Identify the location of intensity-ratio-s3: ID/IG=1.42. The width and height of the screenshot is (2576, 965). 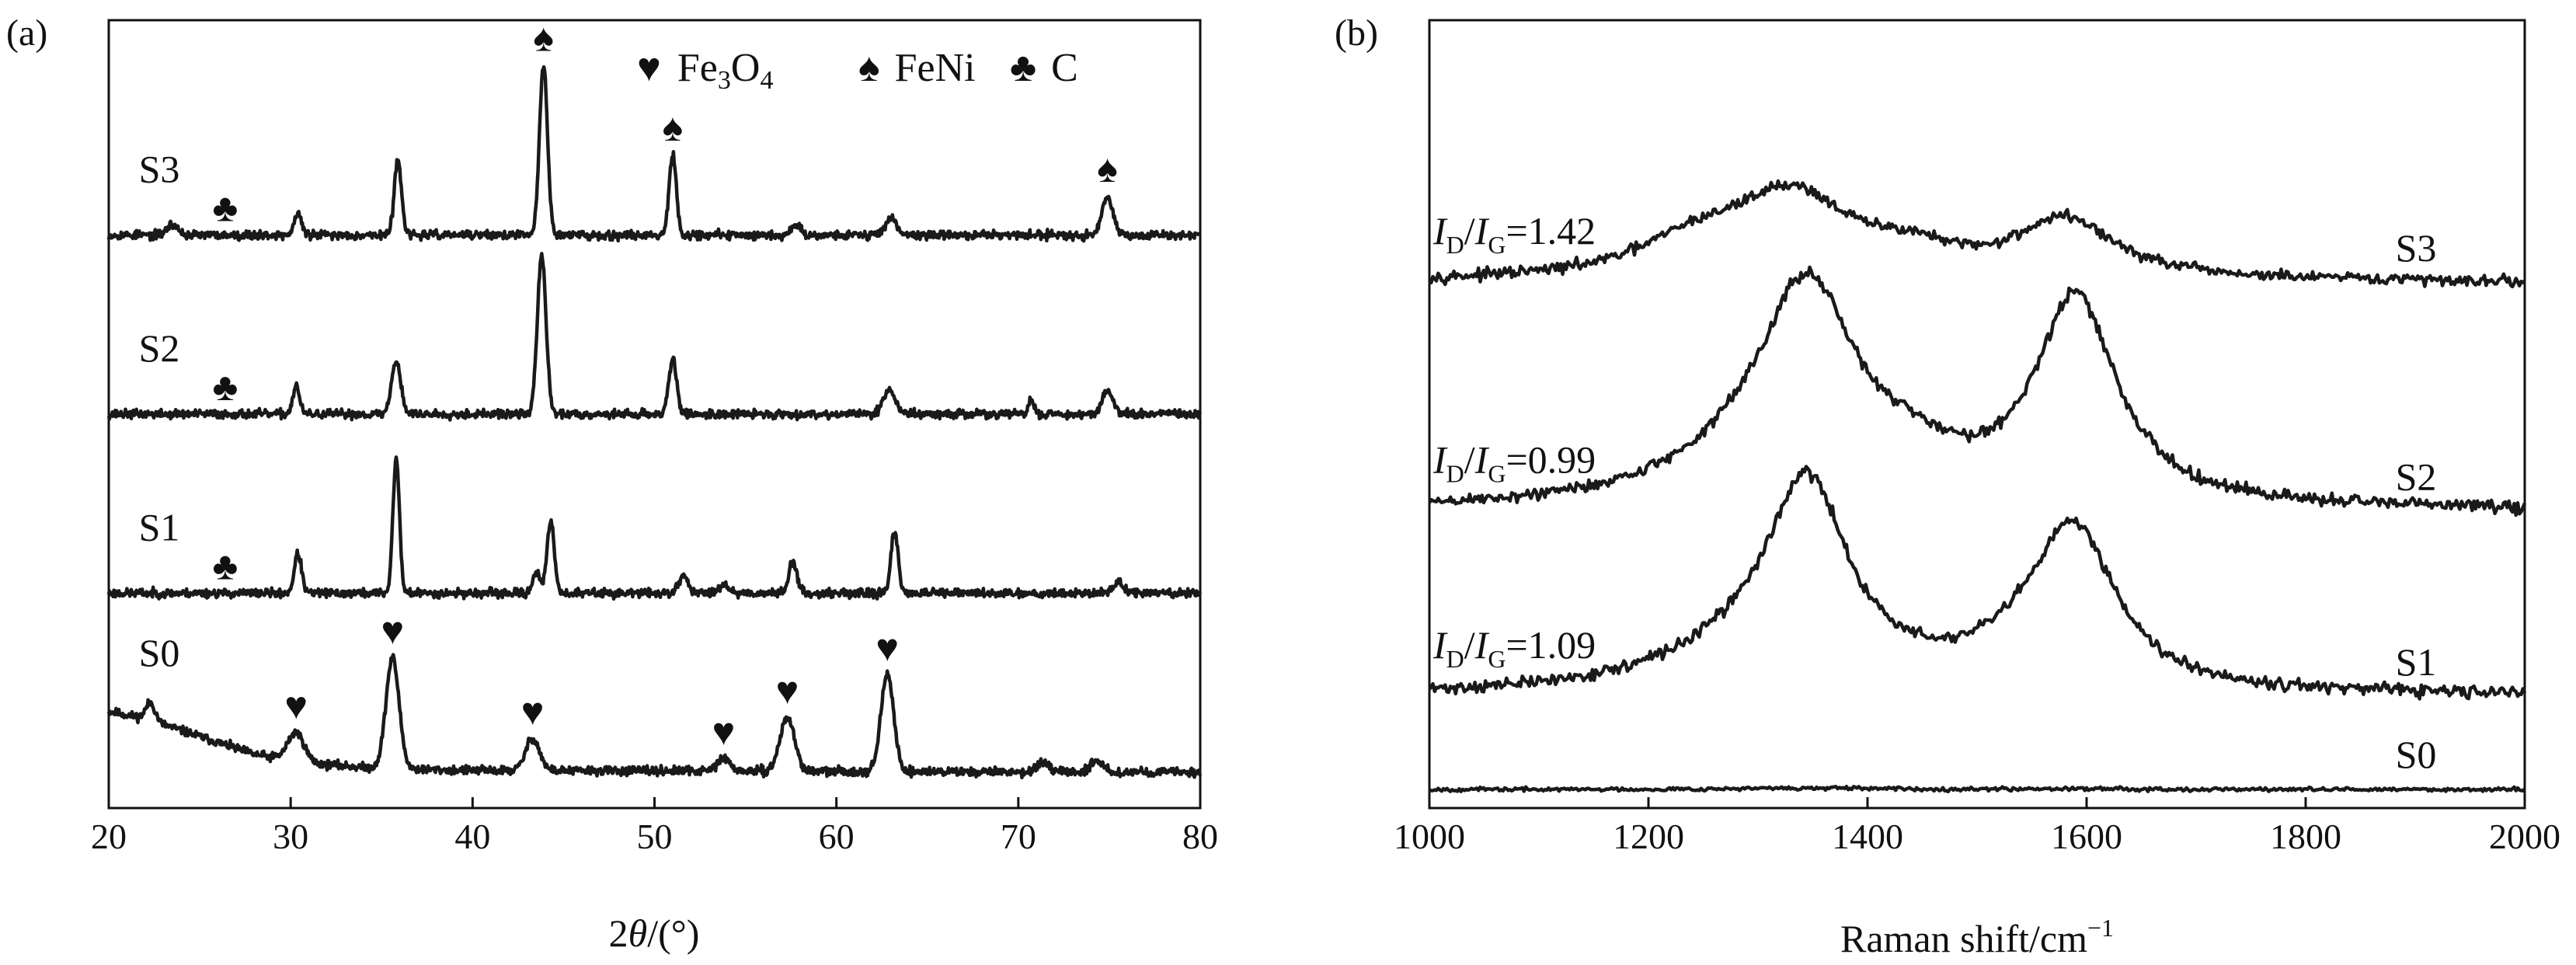
(1514, 234).